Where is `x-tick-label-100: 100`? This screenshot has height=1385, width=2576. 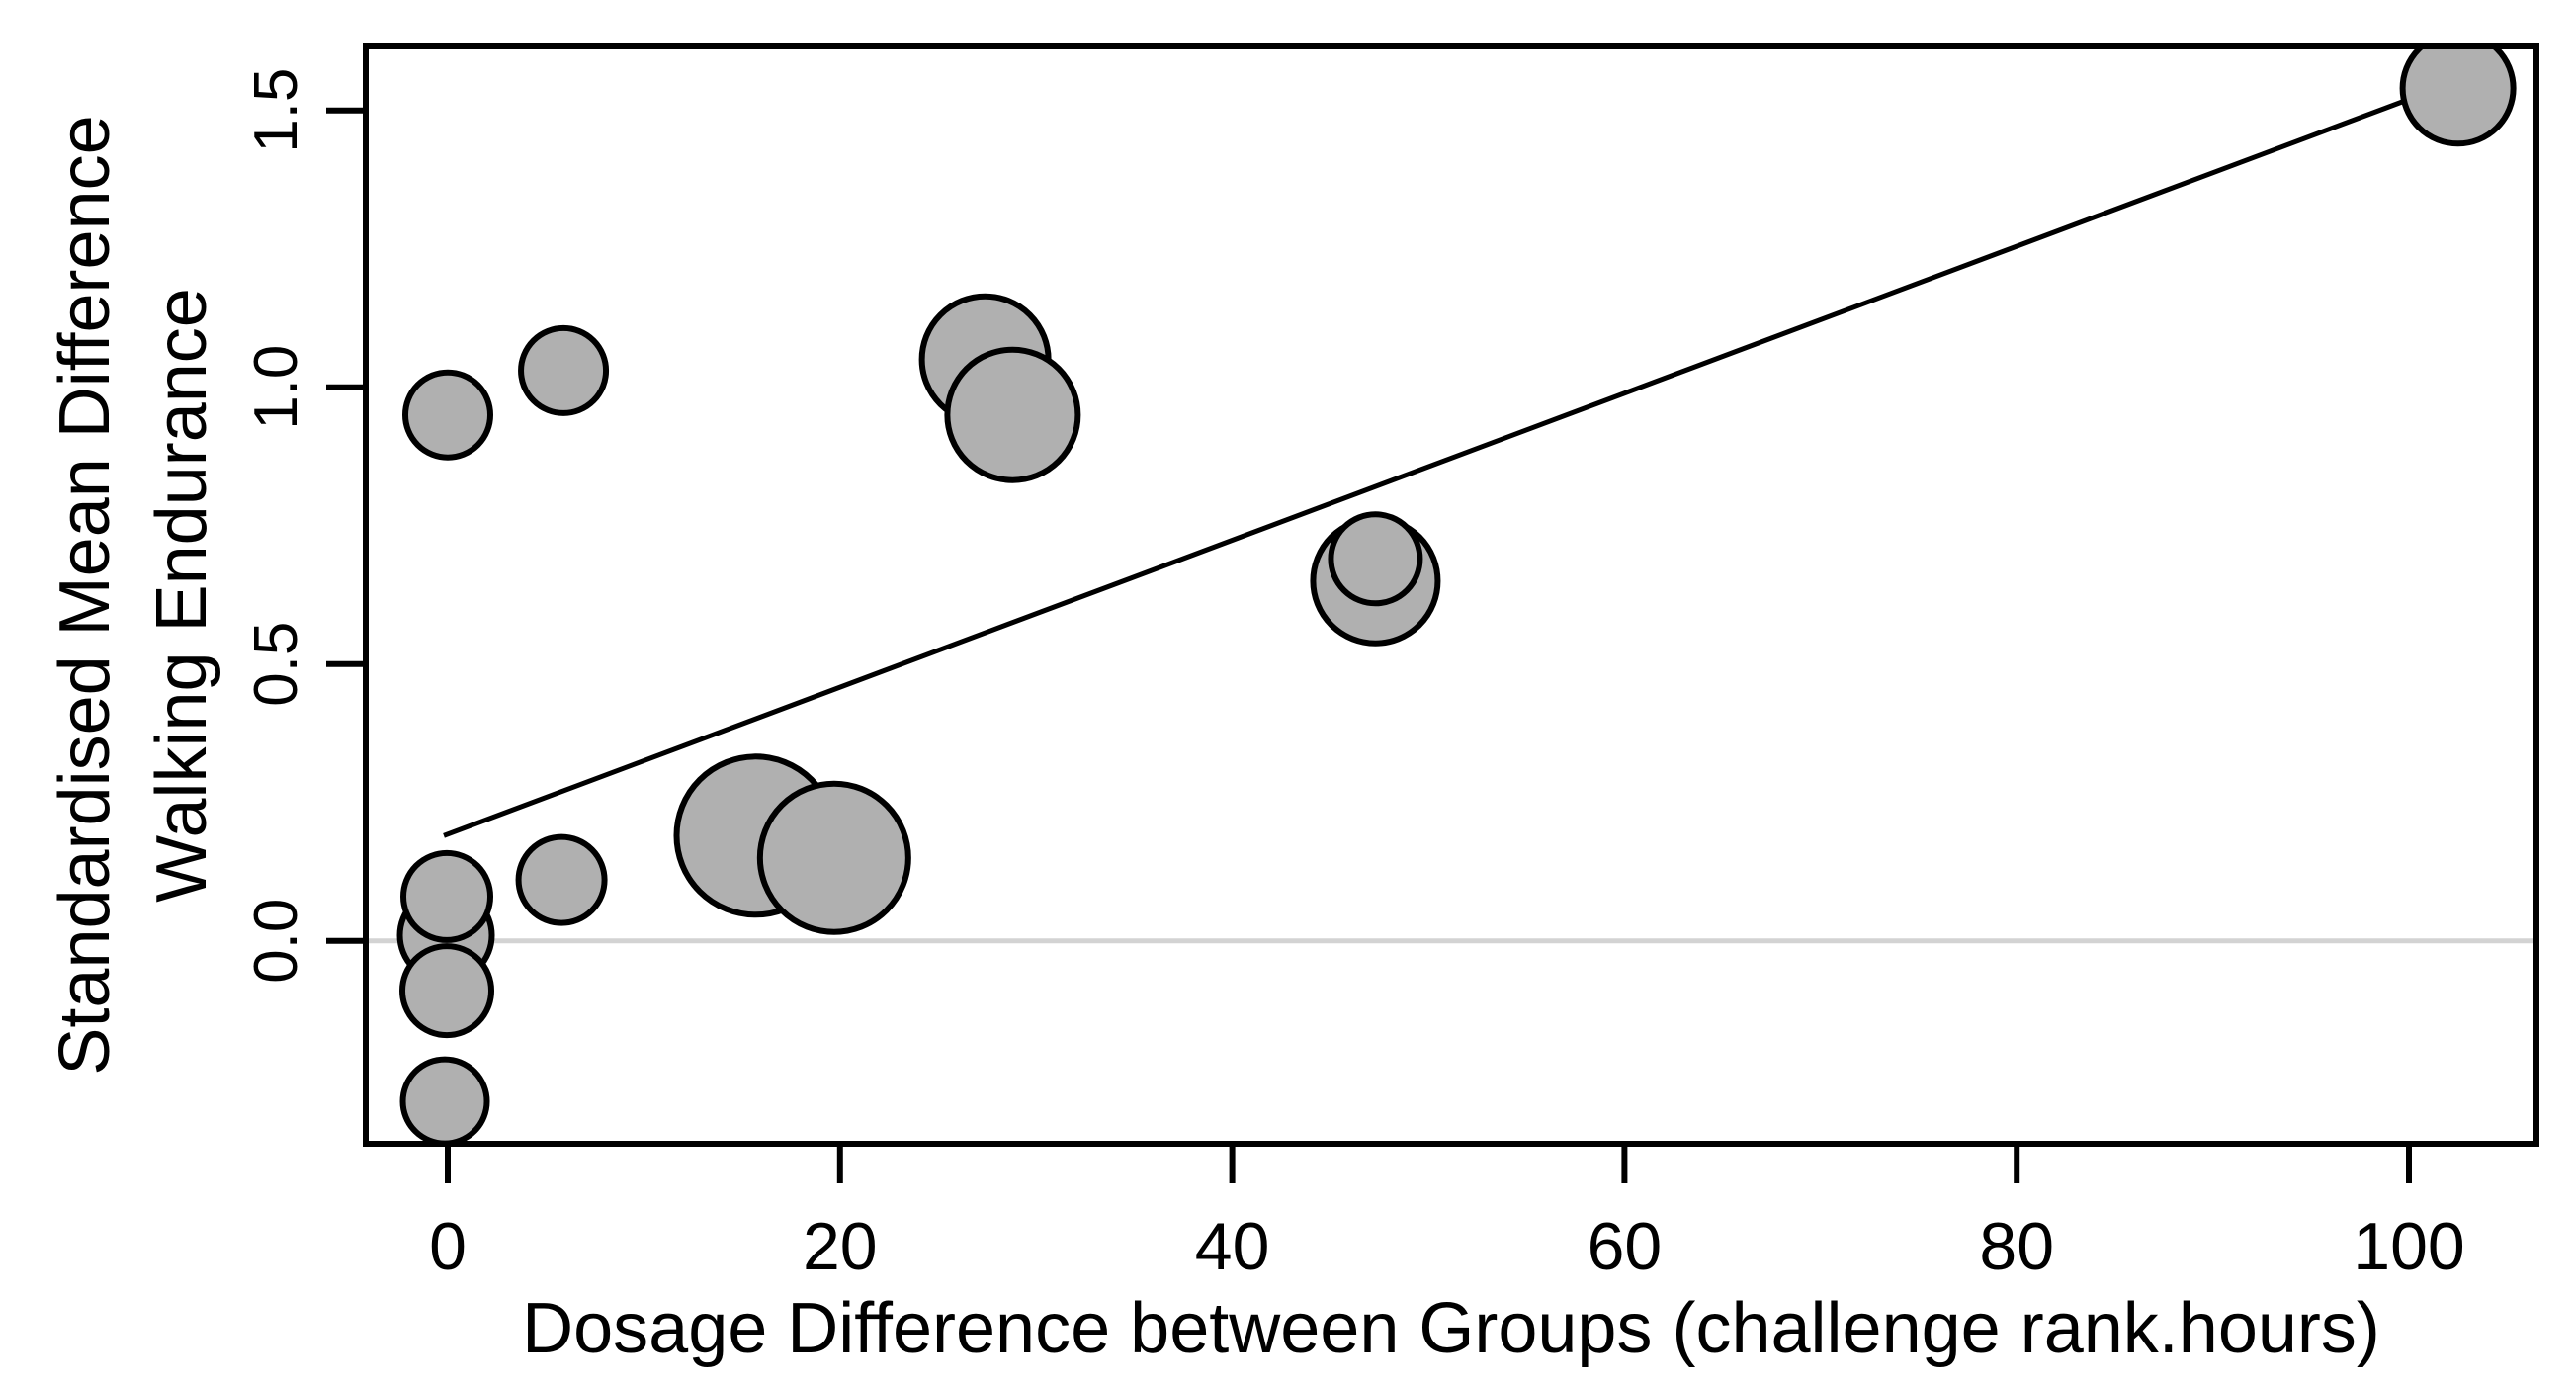 x-tick-label-100: 100 is located at coordinates (2408, 1246).